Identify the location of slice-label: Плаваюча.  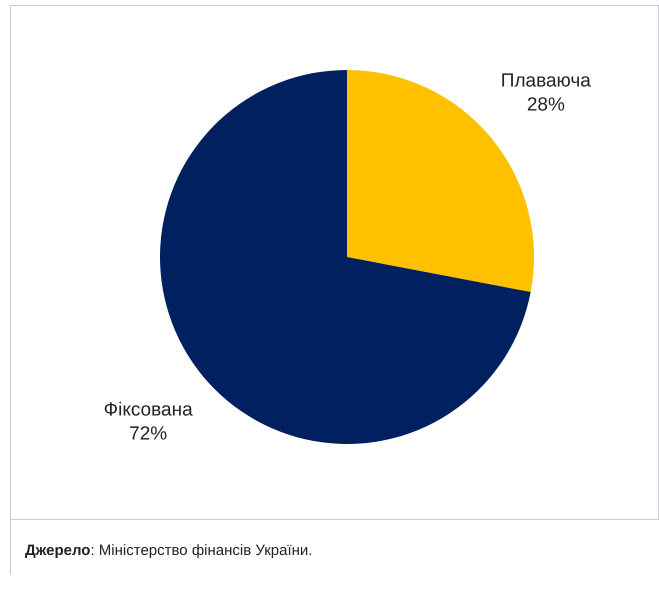
(546, 81).